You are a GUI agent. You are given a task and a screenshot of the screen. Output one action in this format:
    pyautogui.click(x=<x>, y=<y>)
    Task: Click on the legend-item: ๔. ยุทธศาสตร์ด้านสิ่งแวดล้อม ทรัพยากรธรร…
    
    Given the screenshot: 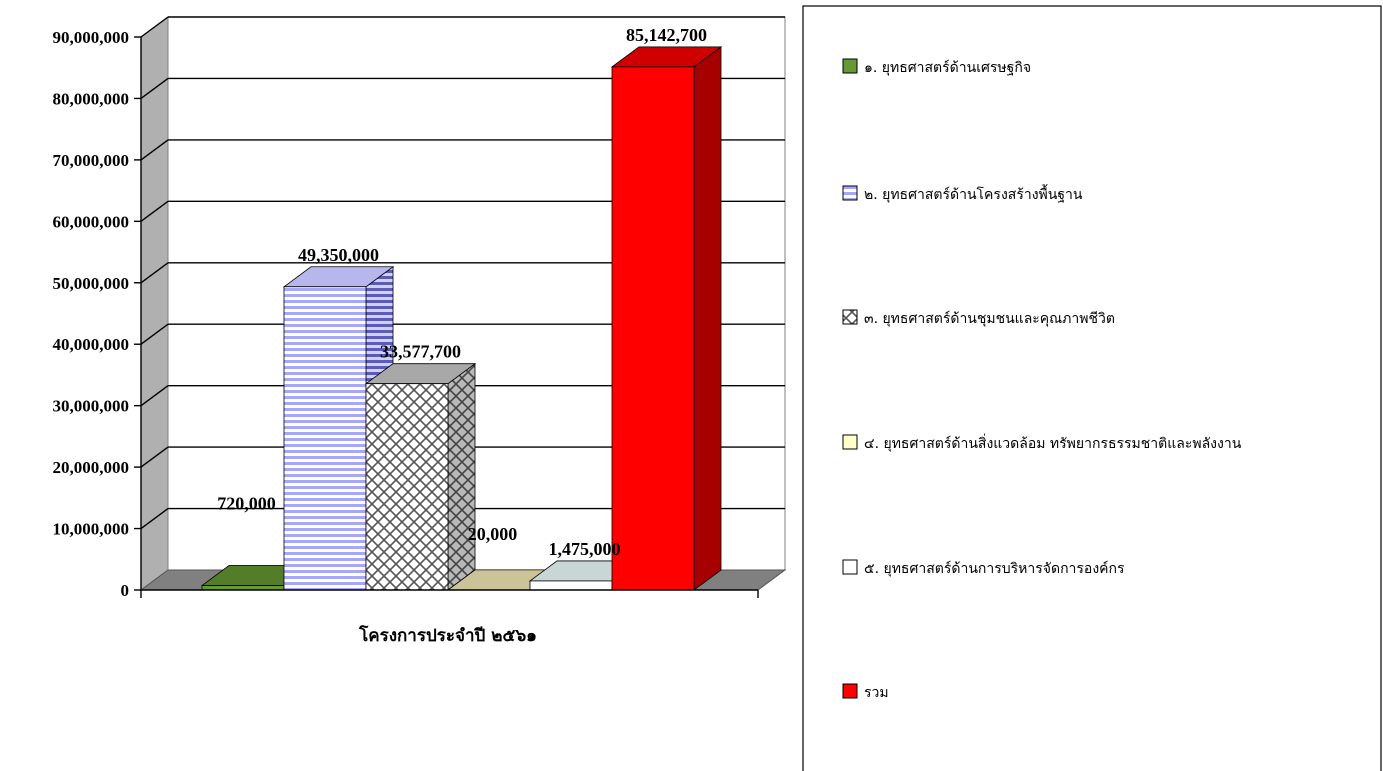 What is the action you would take?
    pyautogui.click(x=1042, y=443)
    